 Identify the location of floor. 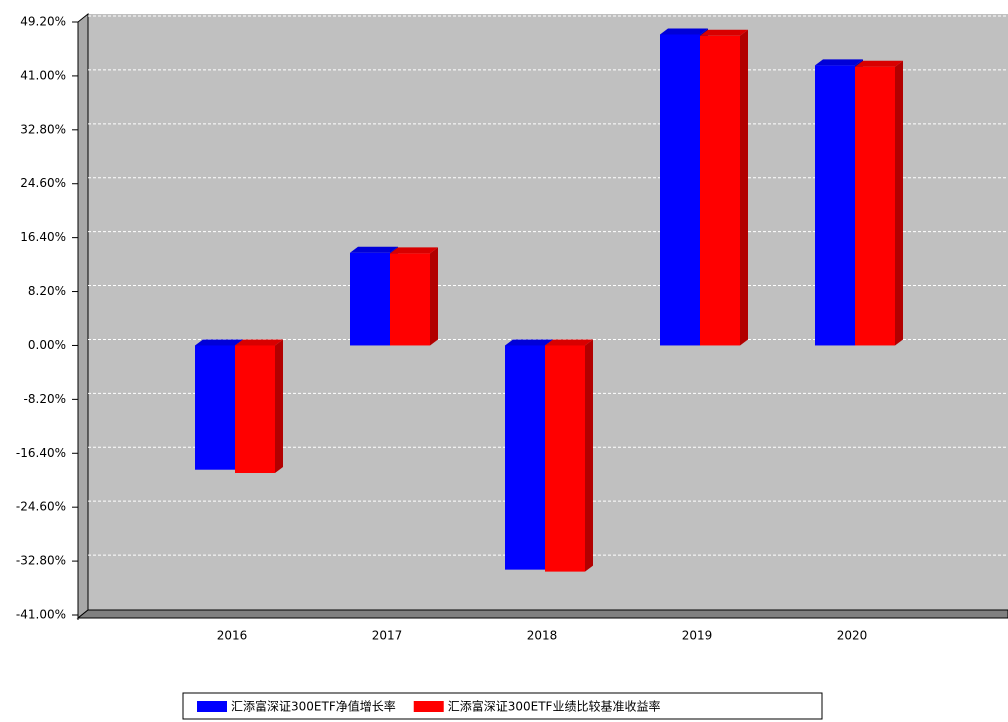
(542, 614).